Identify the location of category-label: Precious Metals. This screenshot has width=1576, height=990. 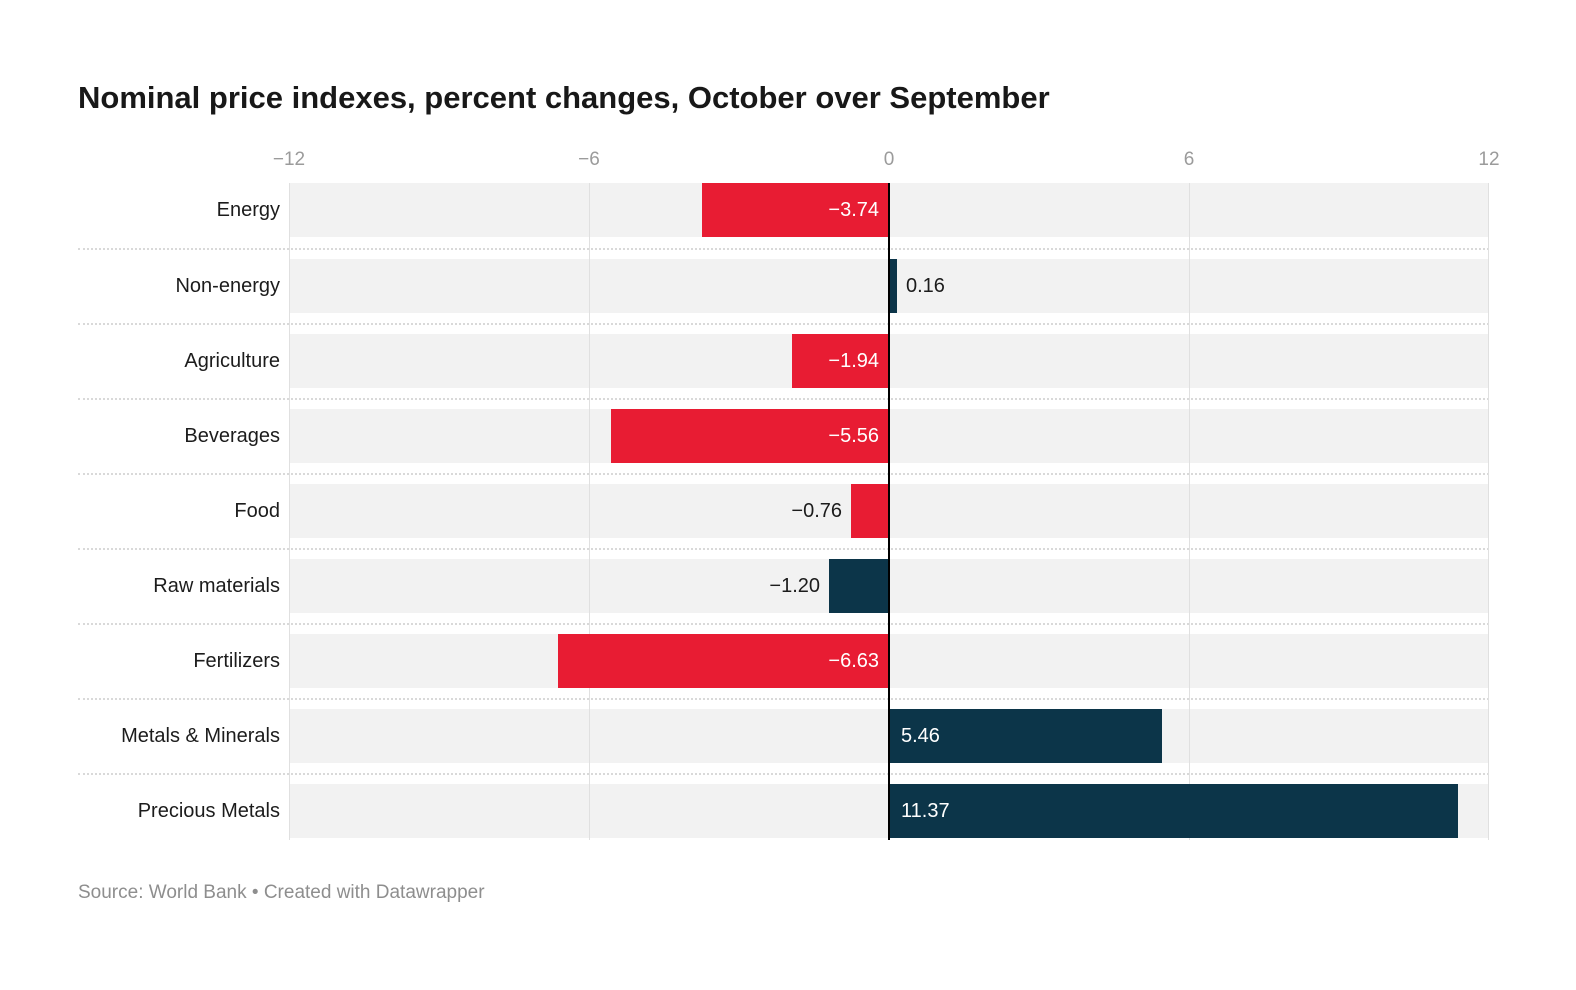
(208, 811).